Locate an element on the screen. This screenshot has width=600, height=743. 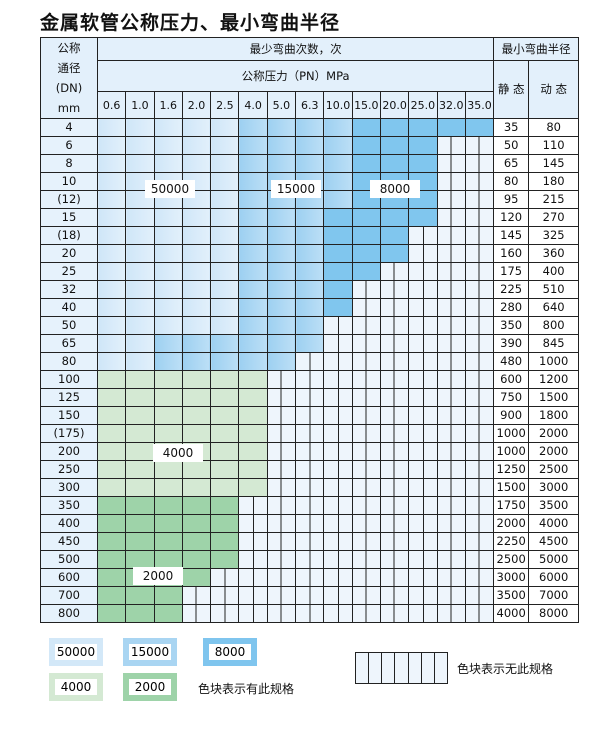
table-row: (18) 145 325 is located at coordinates (310, 235).